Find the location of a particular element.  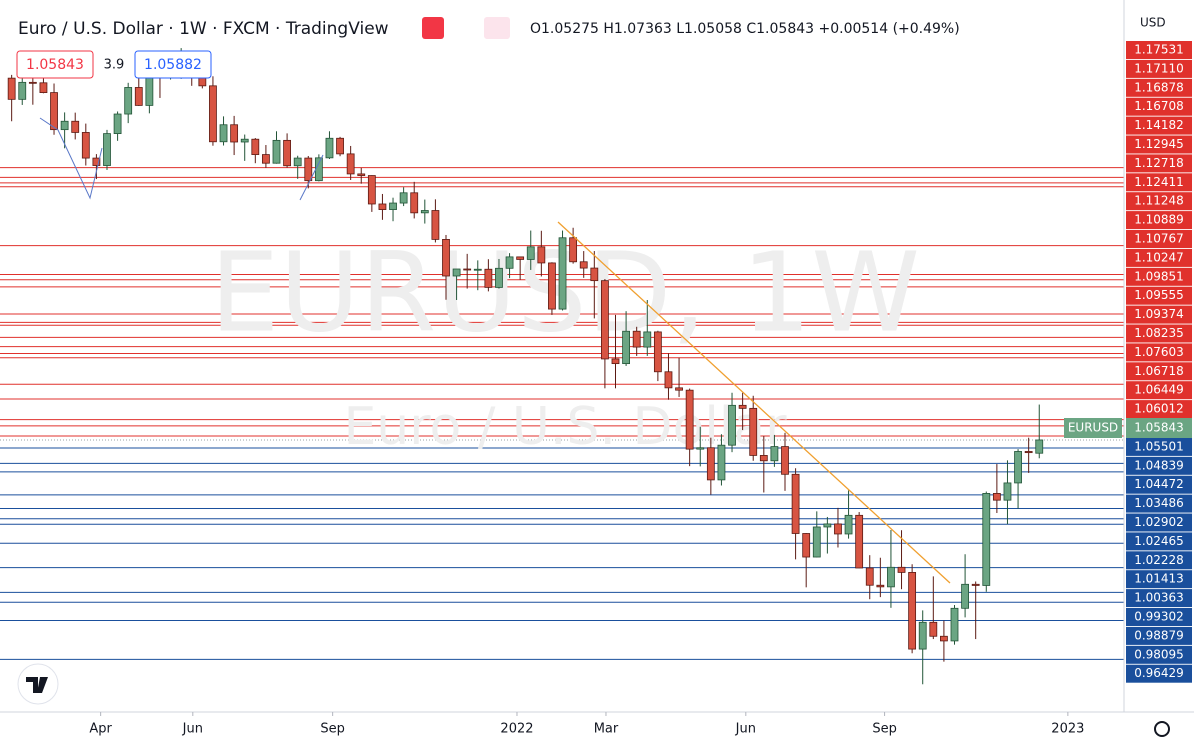

level-label: 1.01413 is located at coordinates (1159, 579).